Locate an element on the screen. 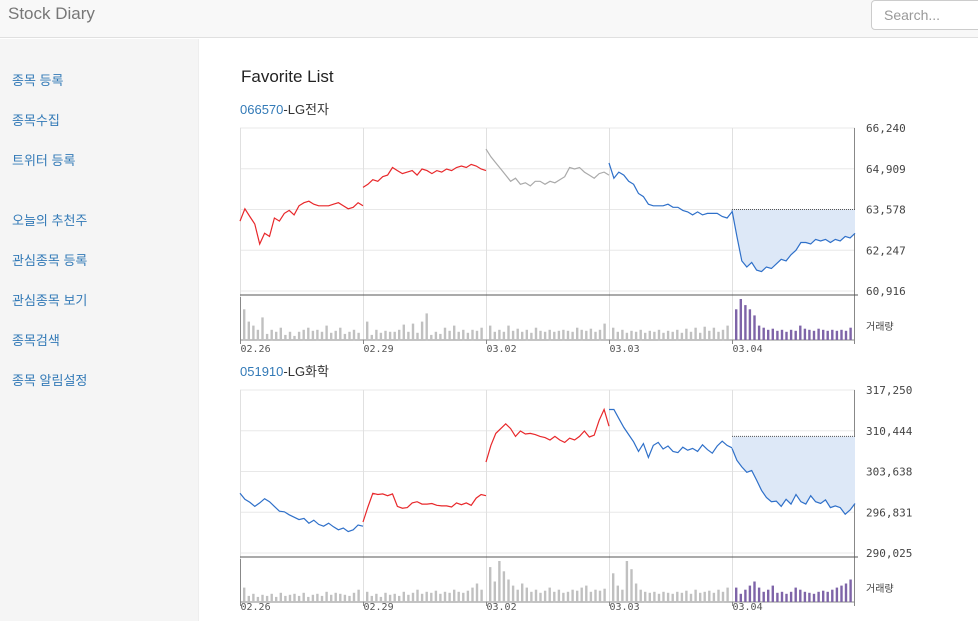 The width and height of the screenshot is (978, 621). sidebar-item-alert-settings: 종목 알림설정 is located at coordinates (50, 380).